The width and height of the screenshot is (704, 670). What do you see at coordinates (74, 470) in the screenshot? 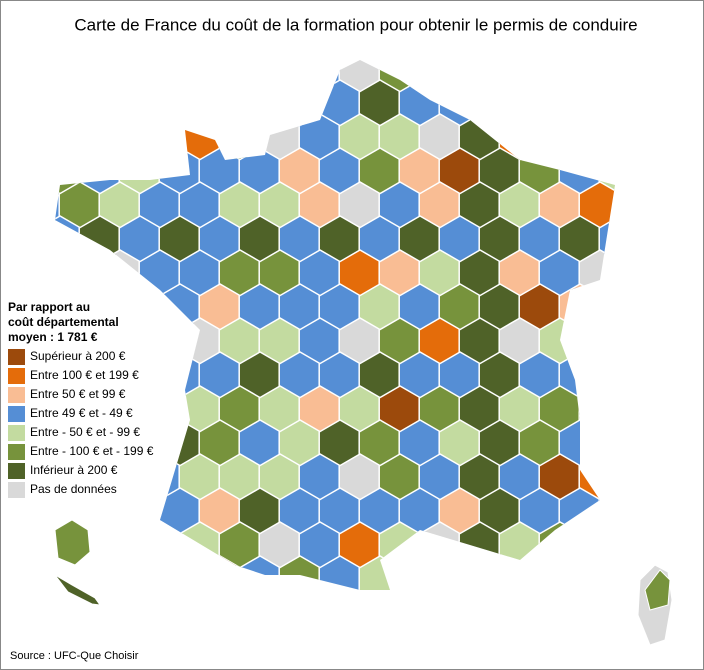
I see `legend-label: Inférieur à 200 €` at bounding box center [74, 470].